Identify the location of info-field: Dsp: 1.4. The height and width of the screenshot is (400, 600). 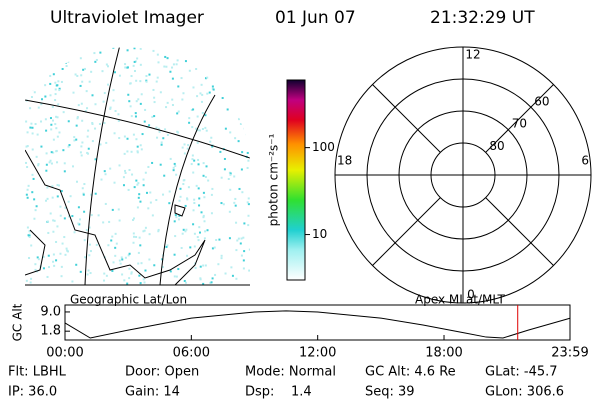
(278, 392).